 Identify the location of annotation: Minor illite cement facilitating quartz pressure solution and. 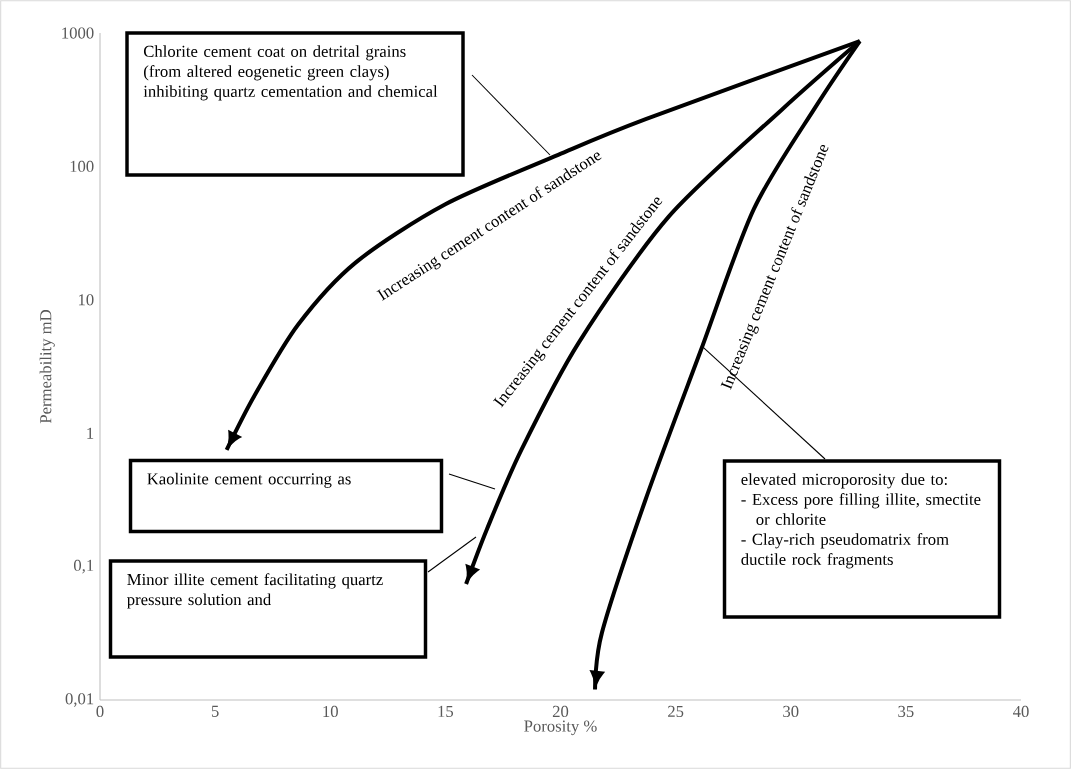
(255, 591).